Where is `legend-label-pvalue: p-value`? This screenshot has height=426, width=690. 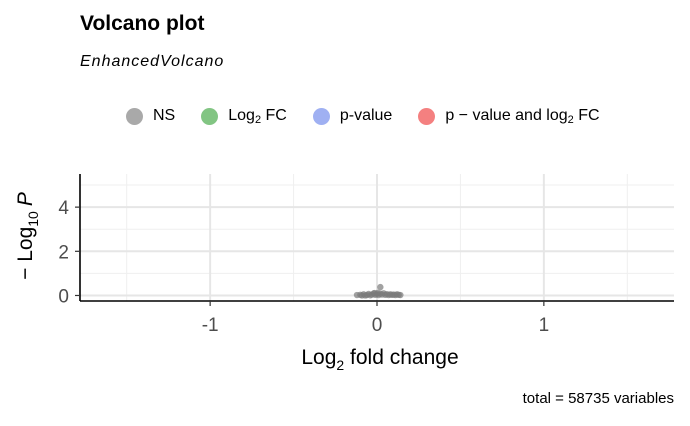
legend-label-pvalue: p-value is located at coordinates (366, 115).